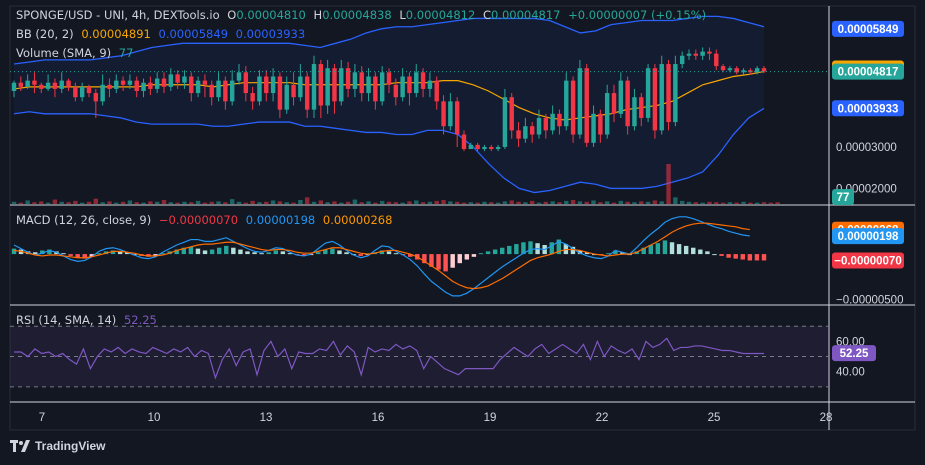 This screenshot has width=925, height=465. I want to click on high-label: H, so click(318, 15).